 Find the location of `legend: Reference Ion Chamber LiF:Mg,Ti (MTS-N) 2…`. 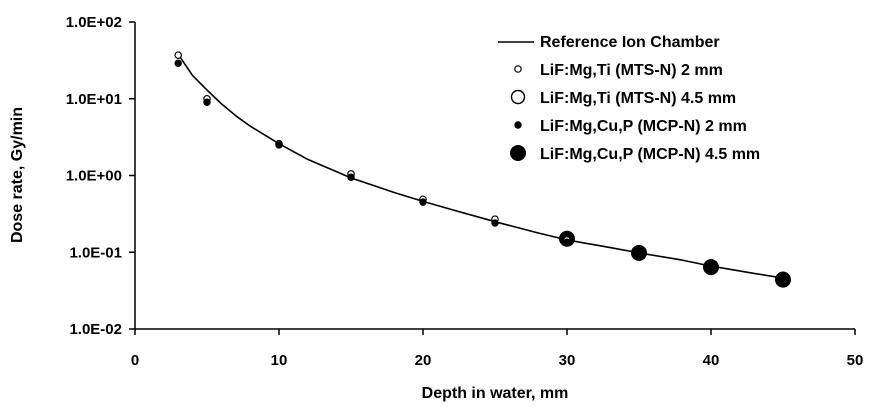

legend: Reference Ion Chamber LiF:Mg,Ti (MTS-N) 2… is located at coordinates (629, 98).